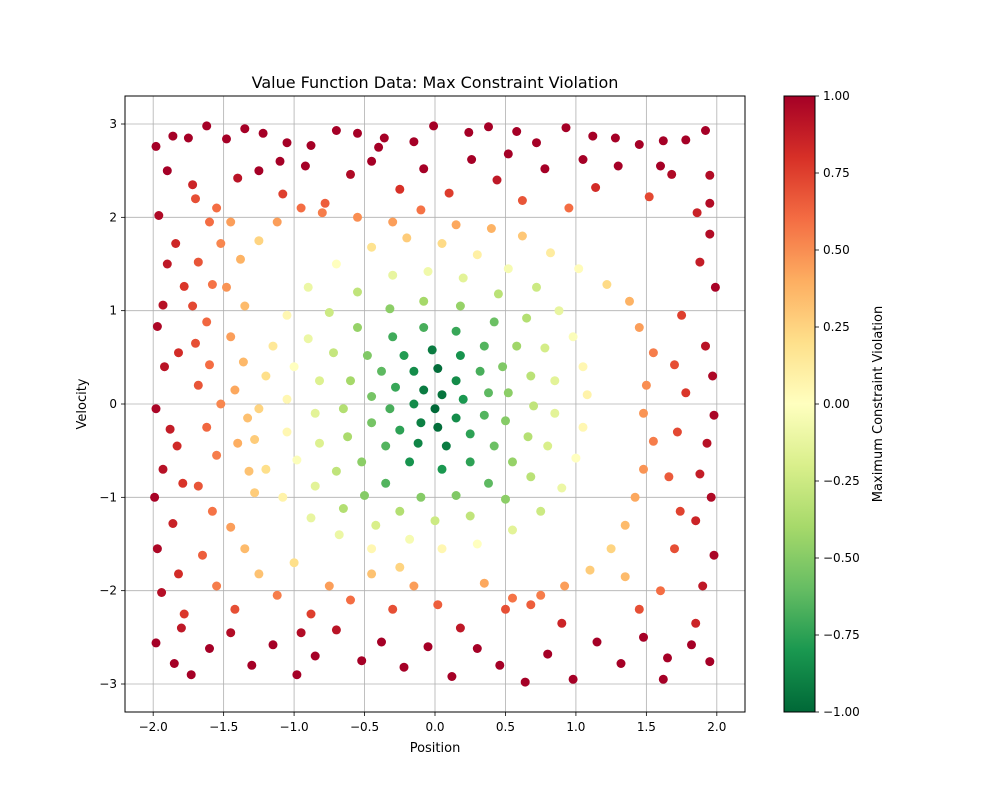 Image resolution: width=1000 pixels, height=804 pixels. I want to click on x-axis-label: Position, so click(435, 748).